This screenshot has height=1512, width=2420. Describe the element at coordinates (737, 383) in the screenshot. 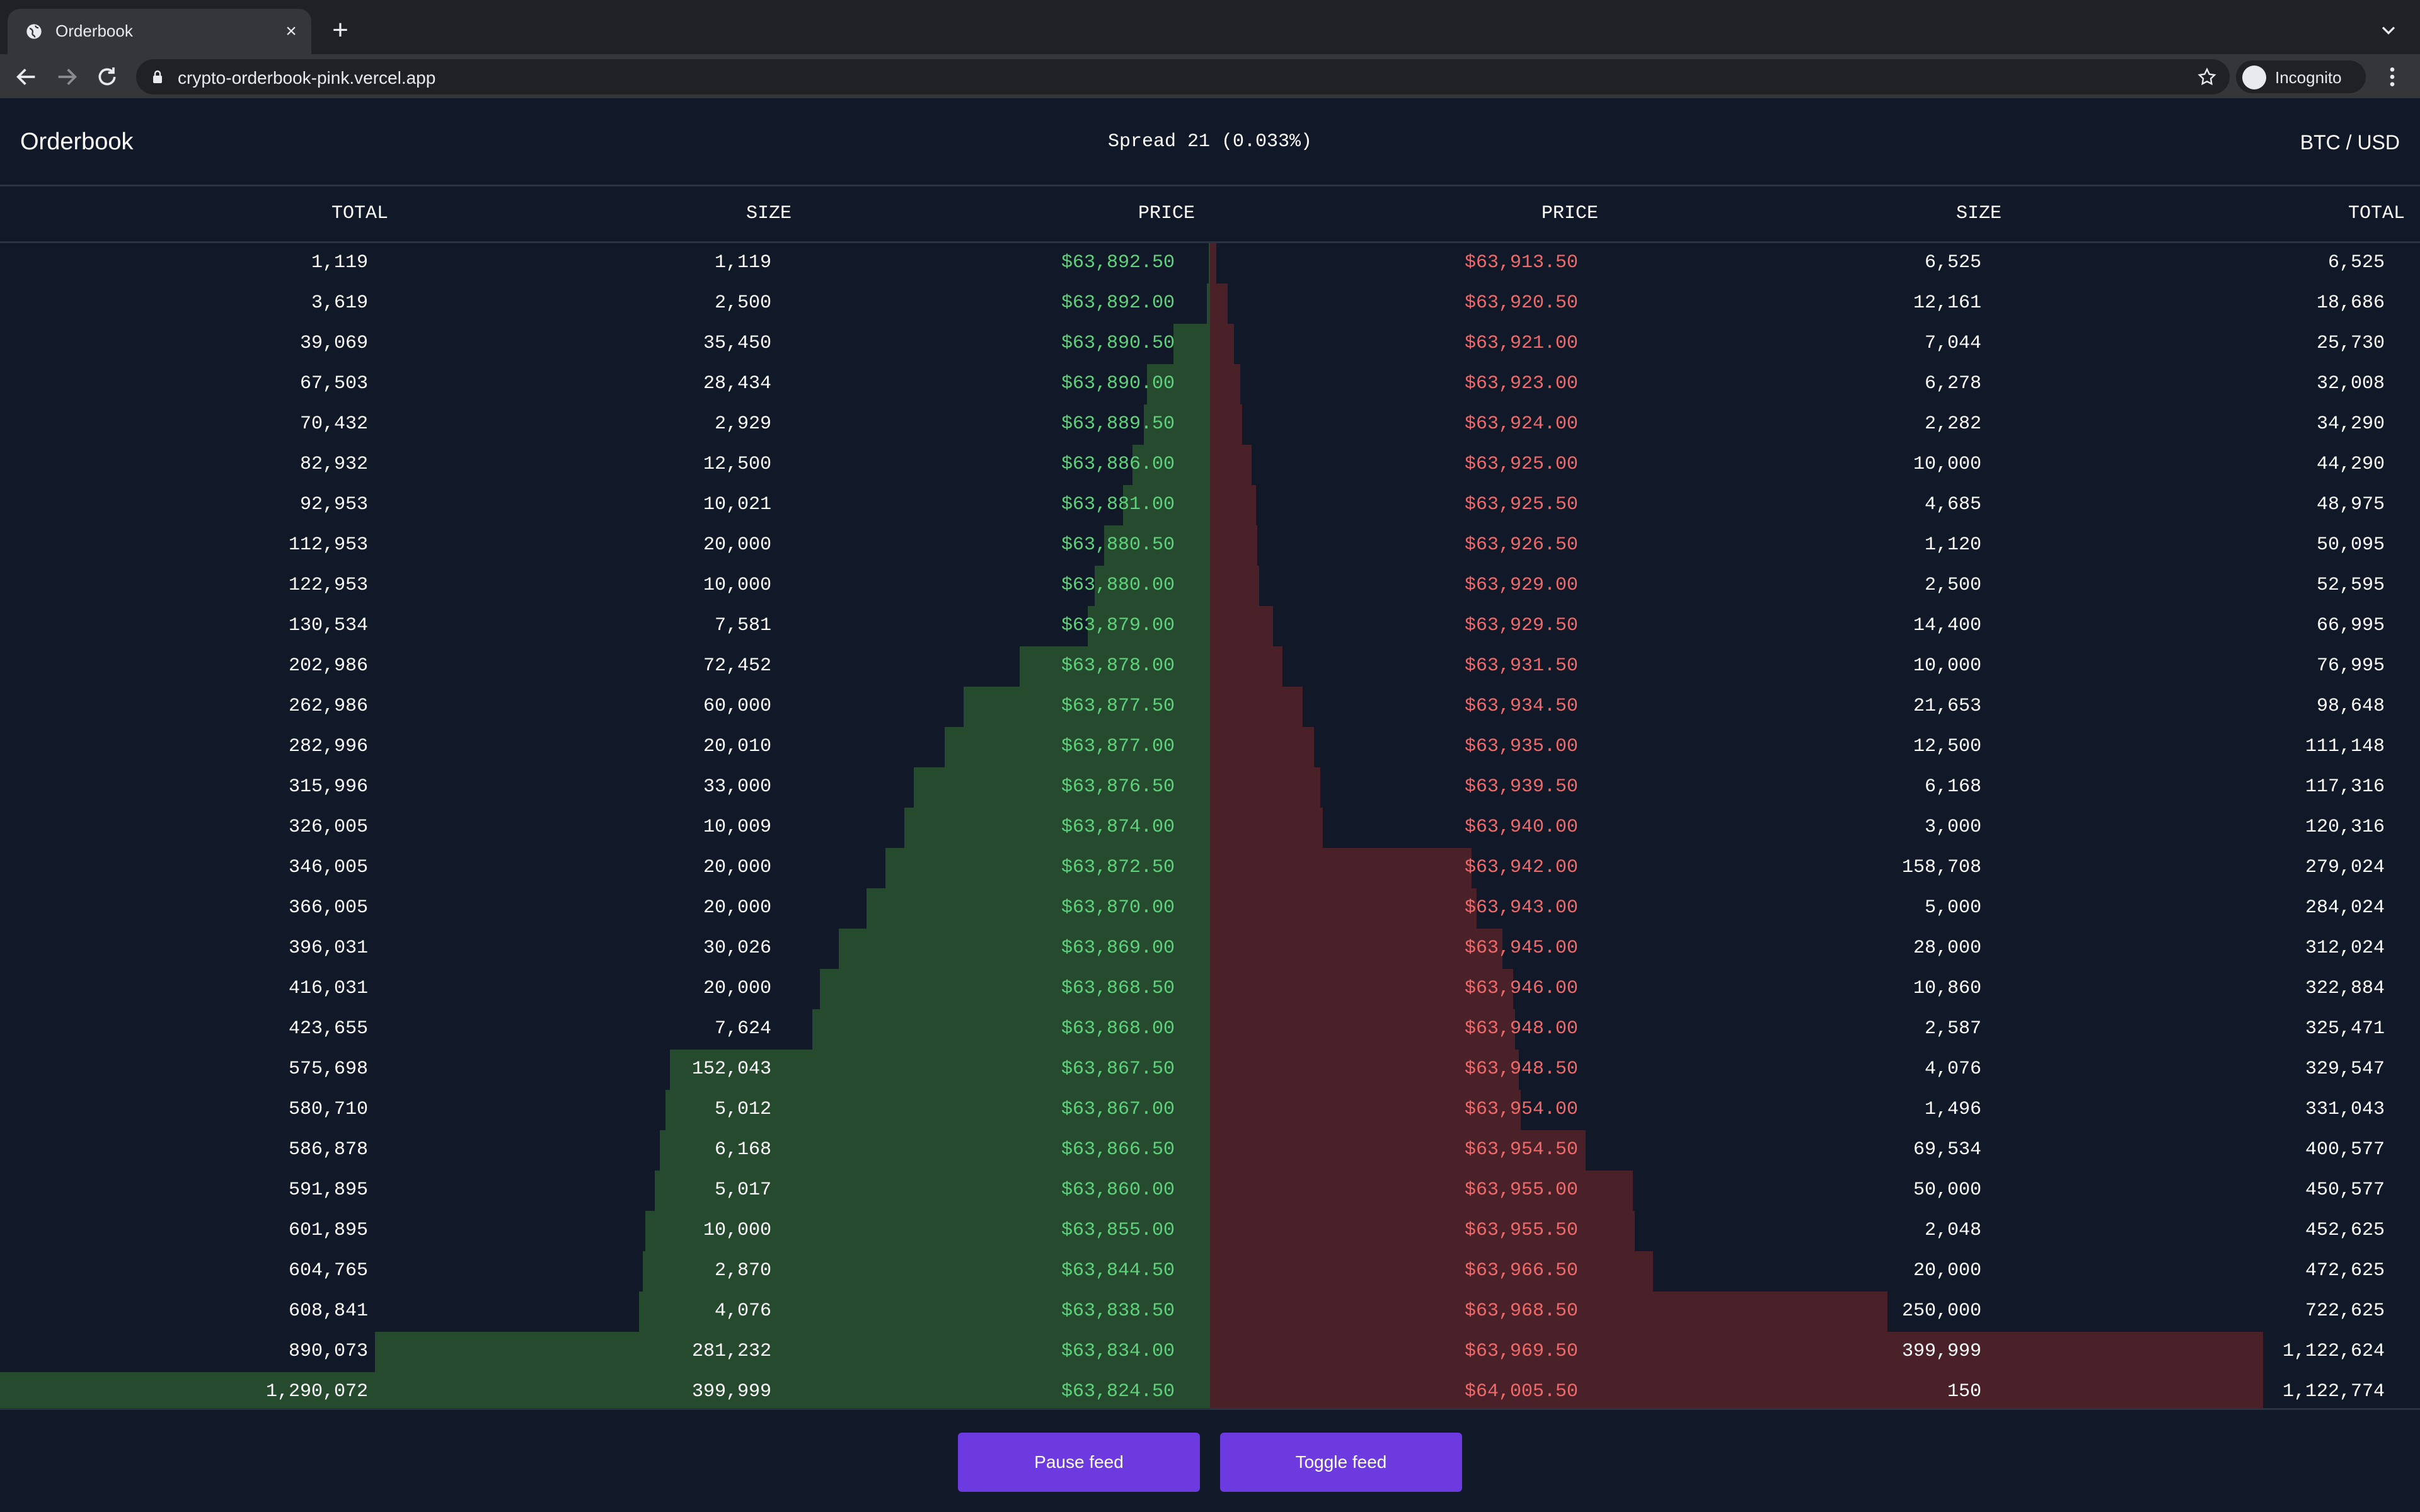

I see `bid-size-cell: 28,434` at that location.